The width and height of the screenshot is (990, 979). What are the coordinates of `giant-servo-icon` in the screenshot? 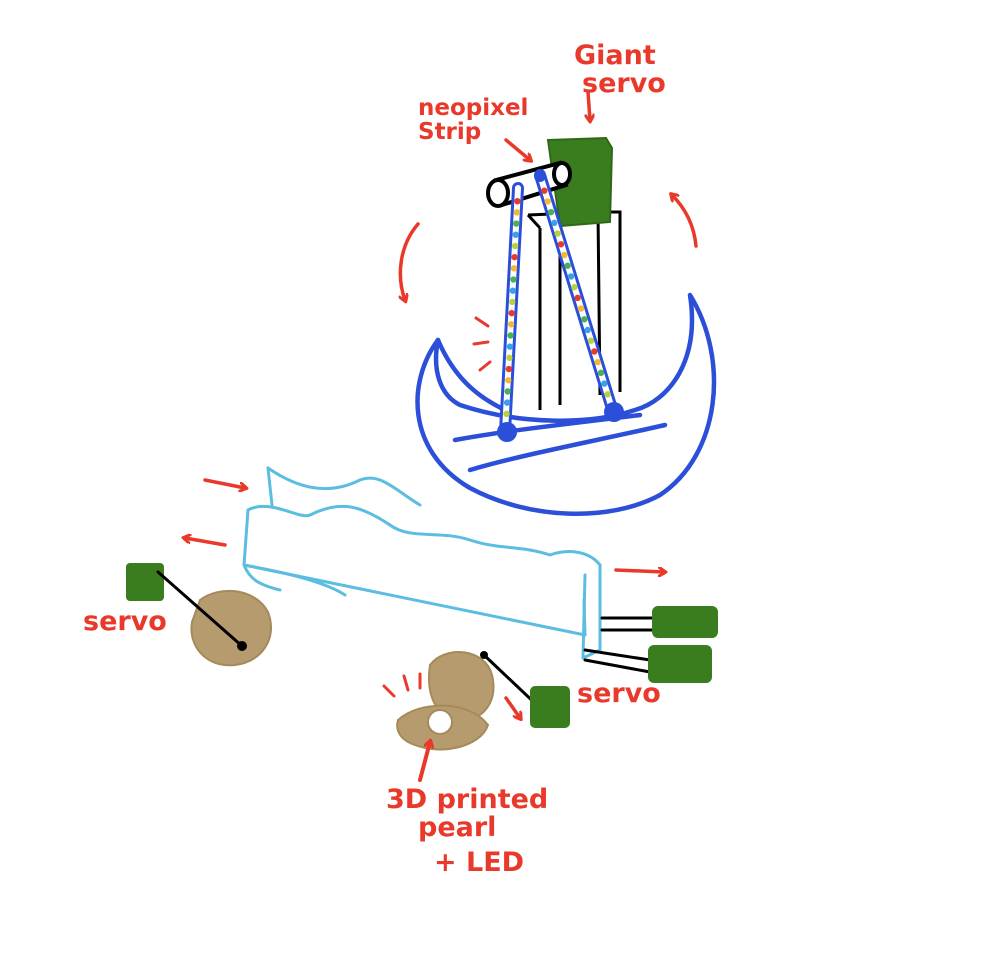 It's located at (580, 182).